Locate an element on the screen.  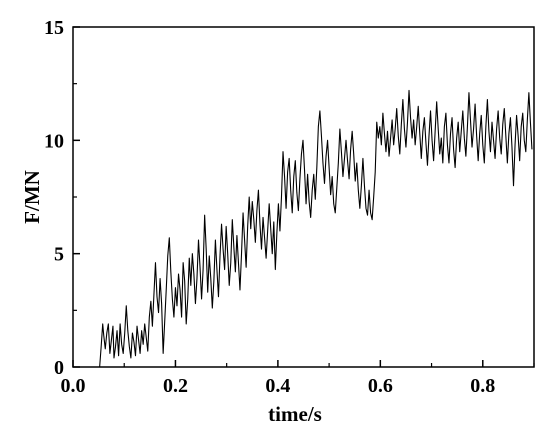
x-axis-label: time/s is located at coordinates (295, 414).